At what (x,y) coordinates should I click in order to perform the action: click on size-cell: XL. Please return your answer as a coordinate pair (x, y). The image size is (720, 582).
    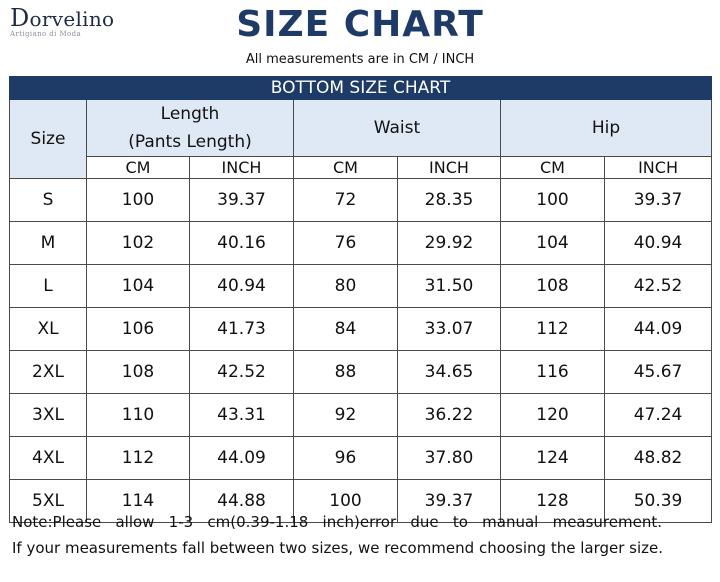
    Looking at the image, I should click on (48, 329).